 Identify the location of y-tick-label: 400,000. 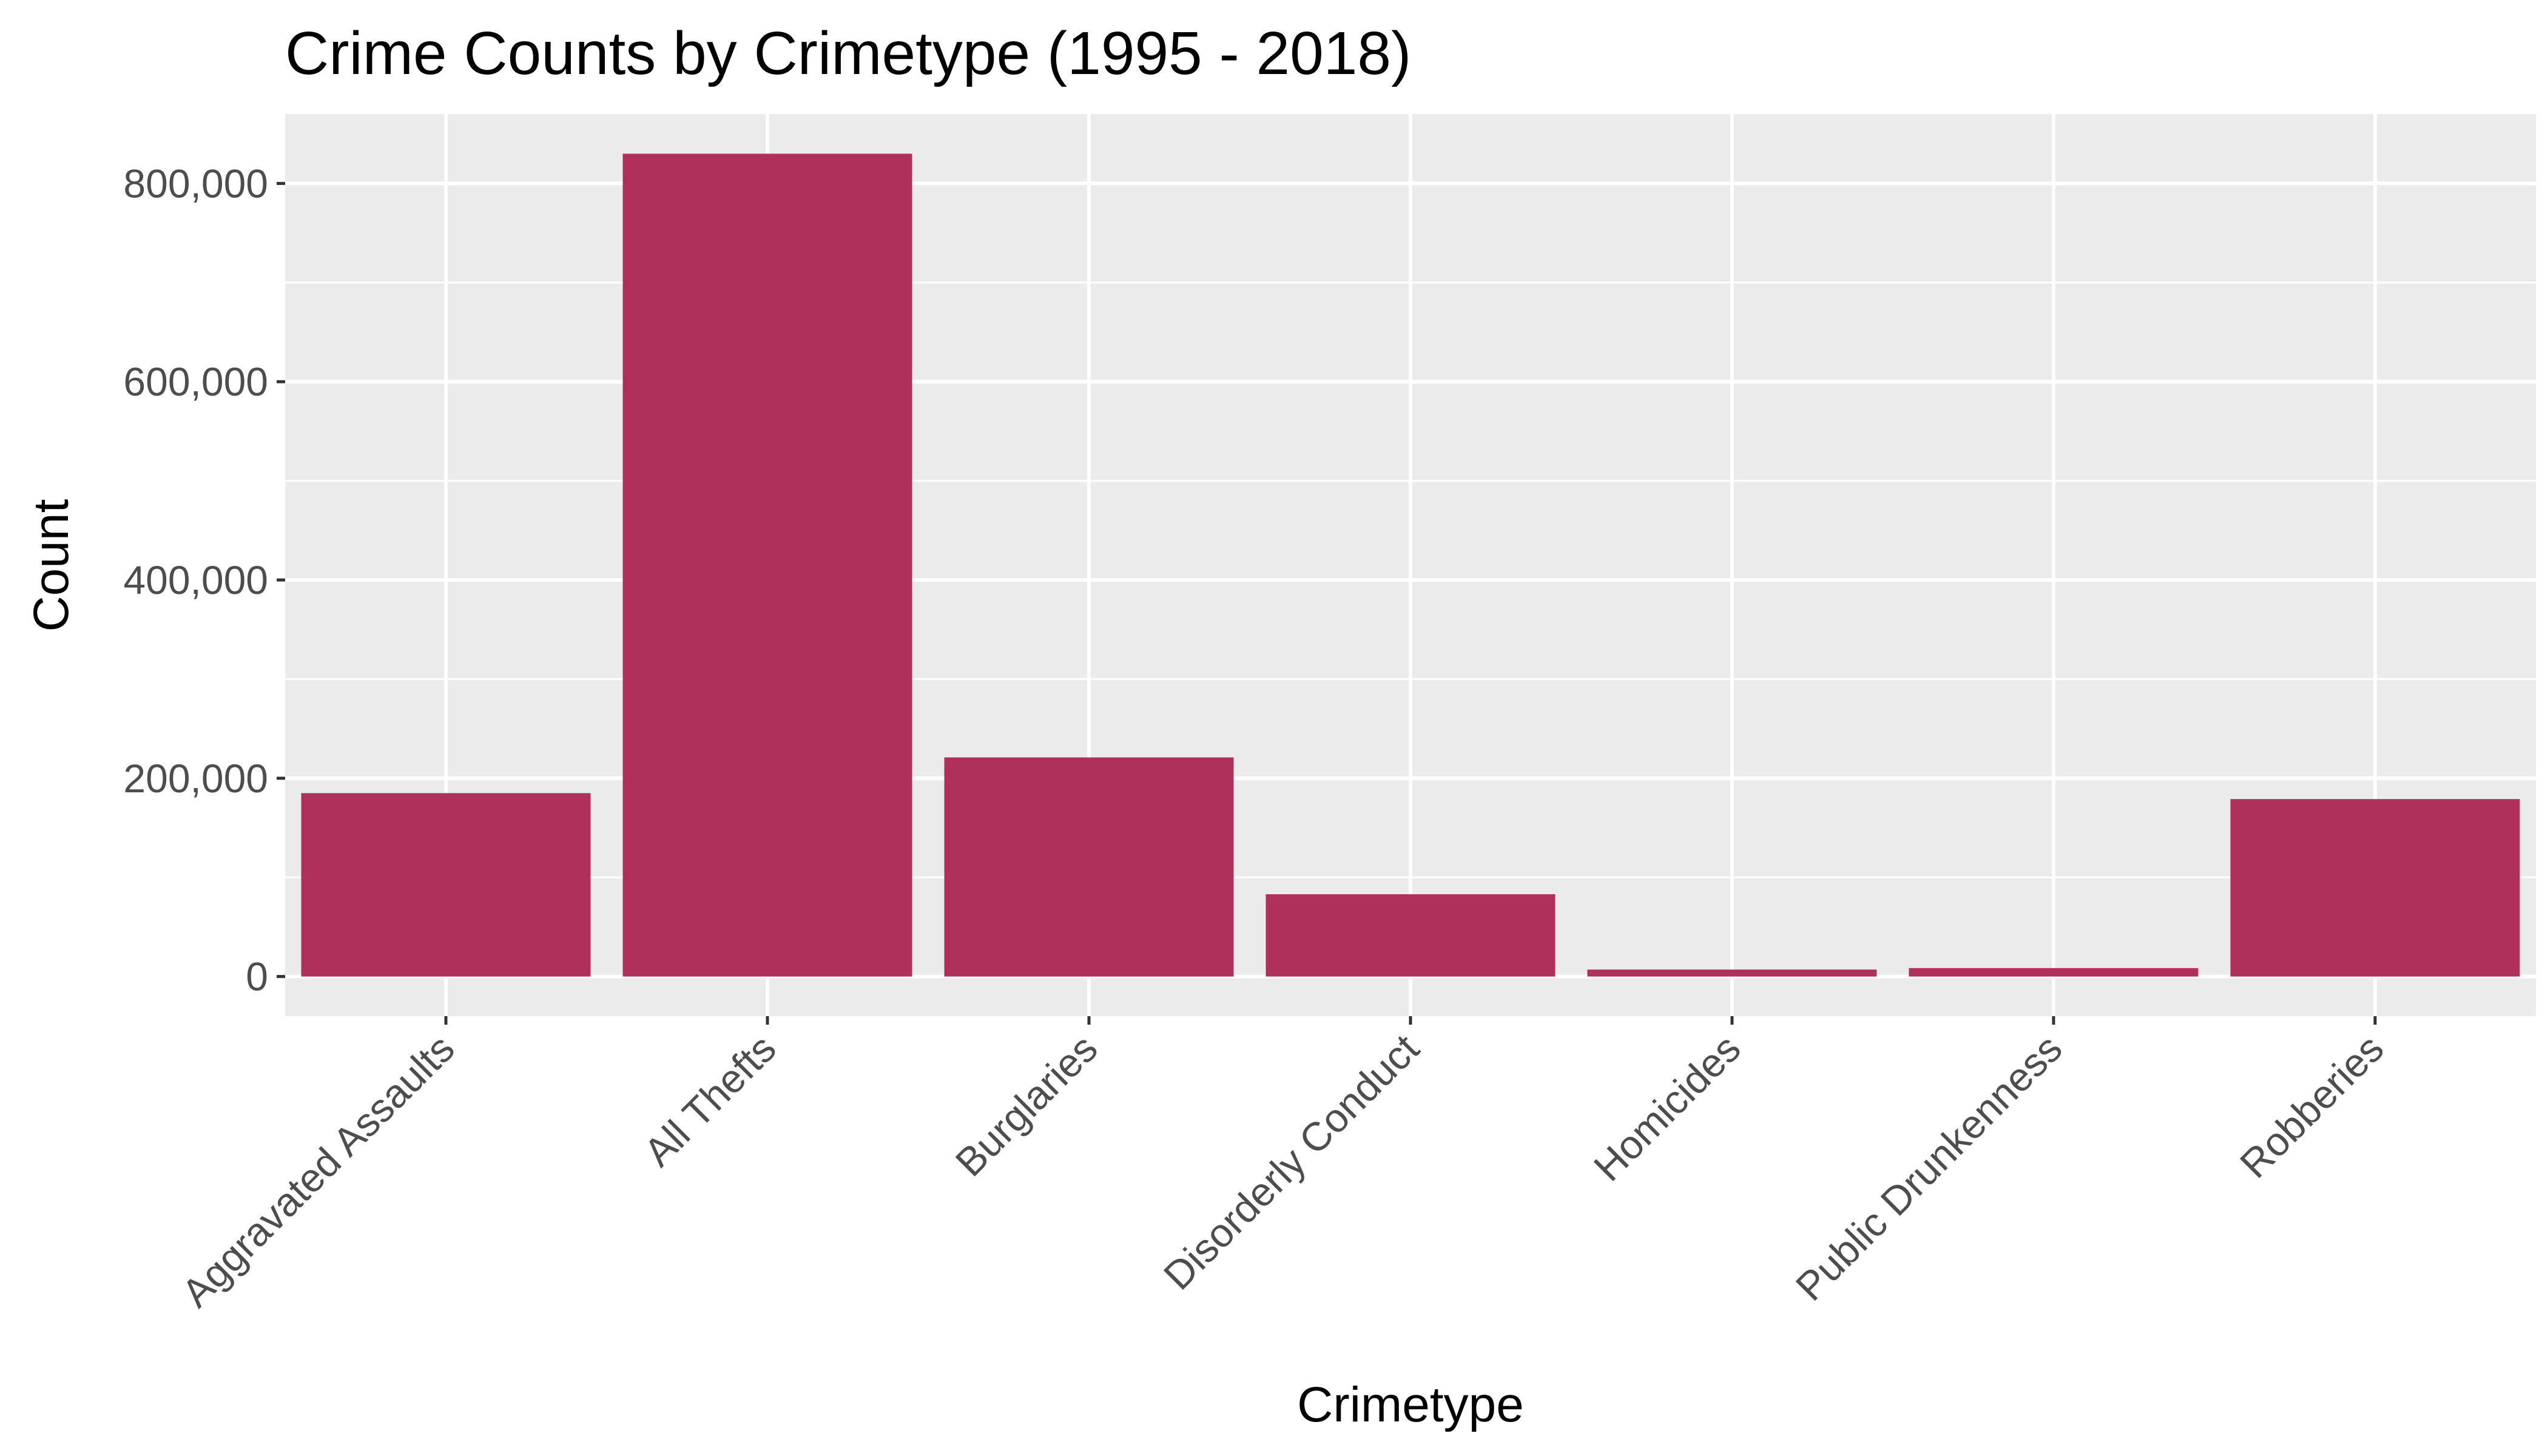
(195, 580).